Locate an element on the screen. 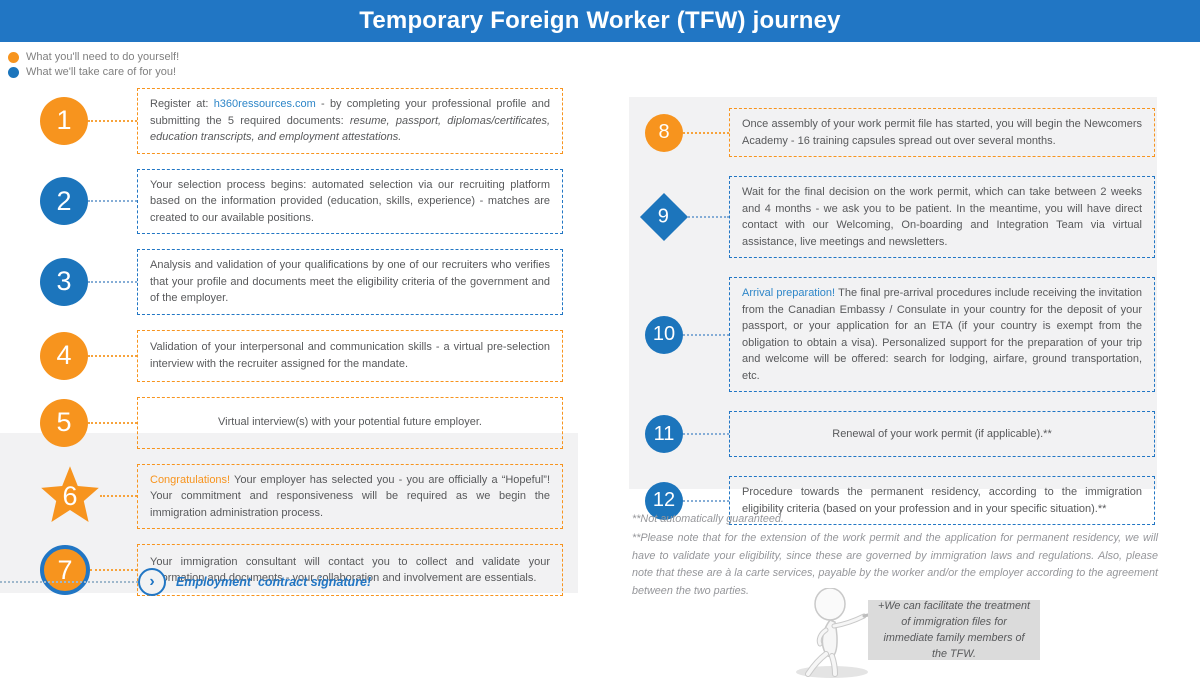  step-number: 8 is located at coordinates (664, 132).